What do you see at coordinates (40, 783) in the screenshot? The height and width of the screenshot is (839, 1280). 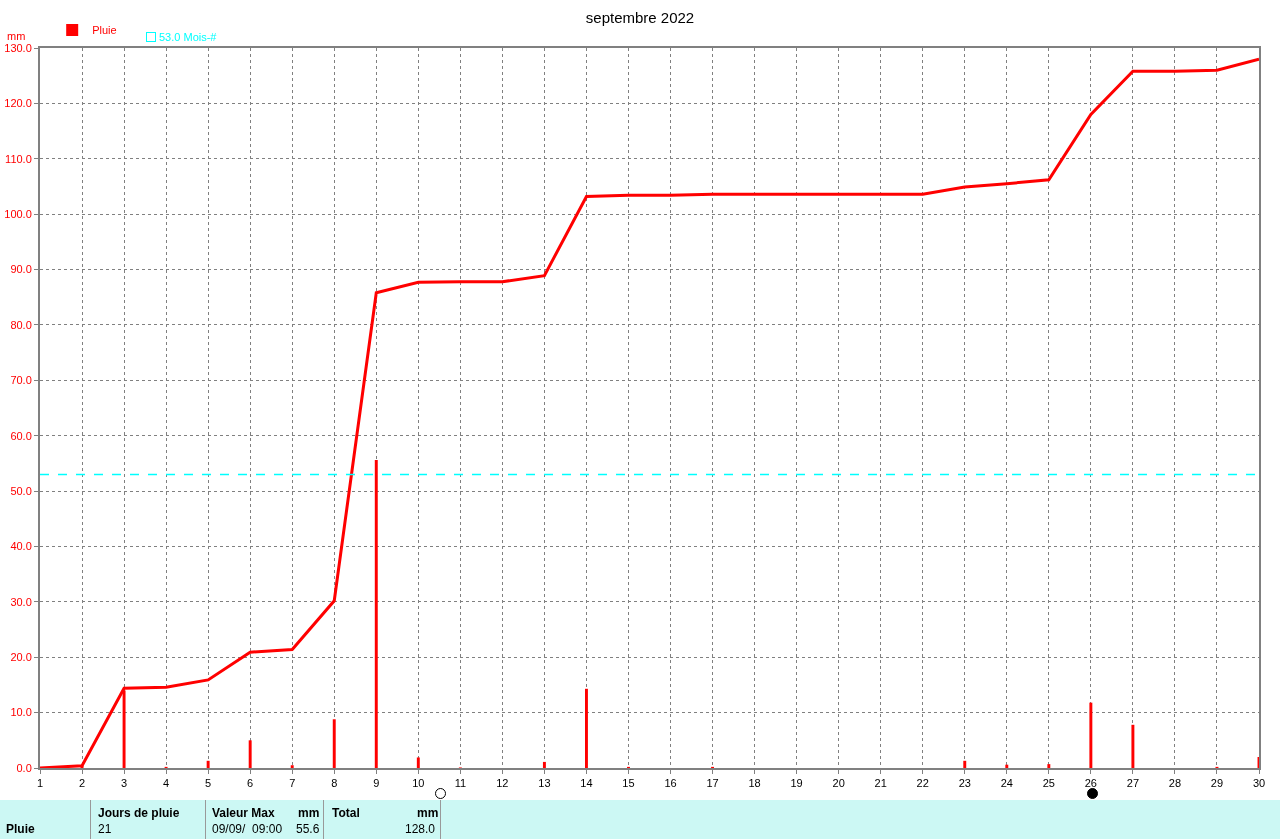 I see `x-tick-label: 1` at bounding box center [40, 783].